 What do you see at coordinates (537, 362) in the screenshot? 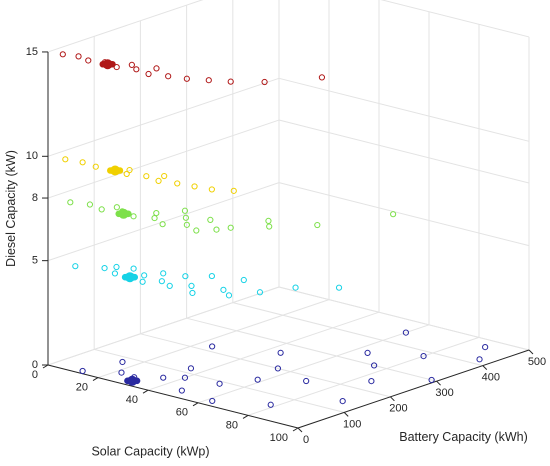
I see `y-tick-label: 500` at bounding box center [537, 362].